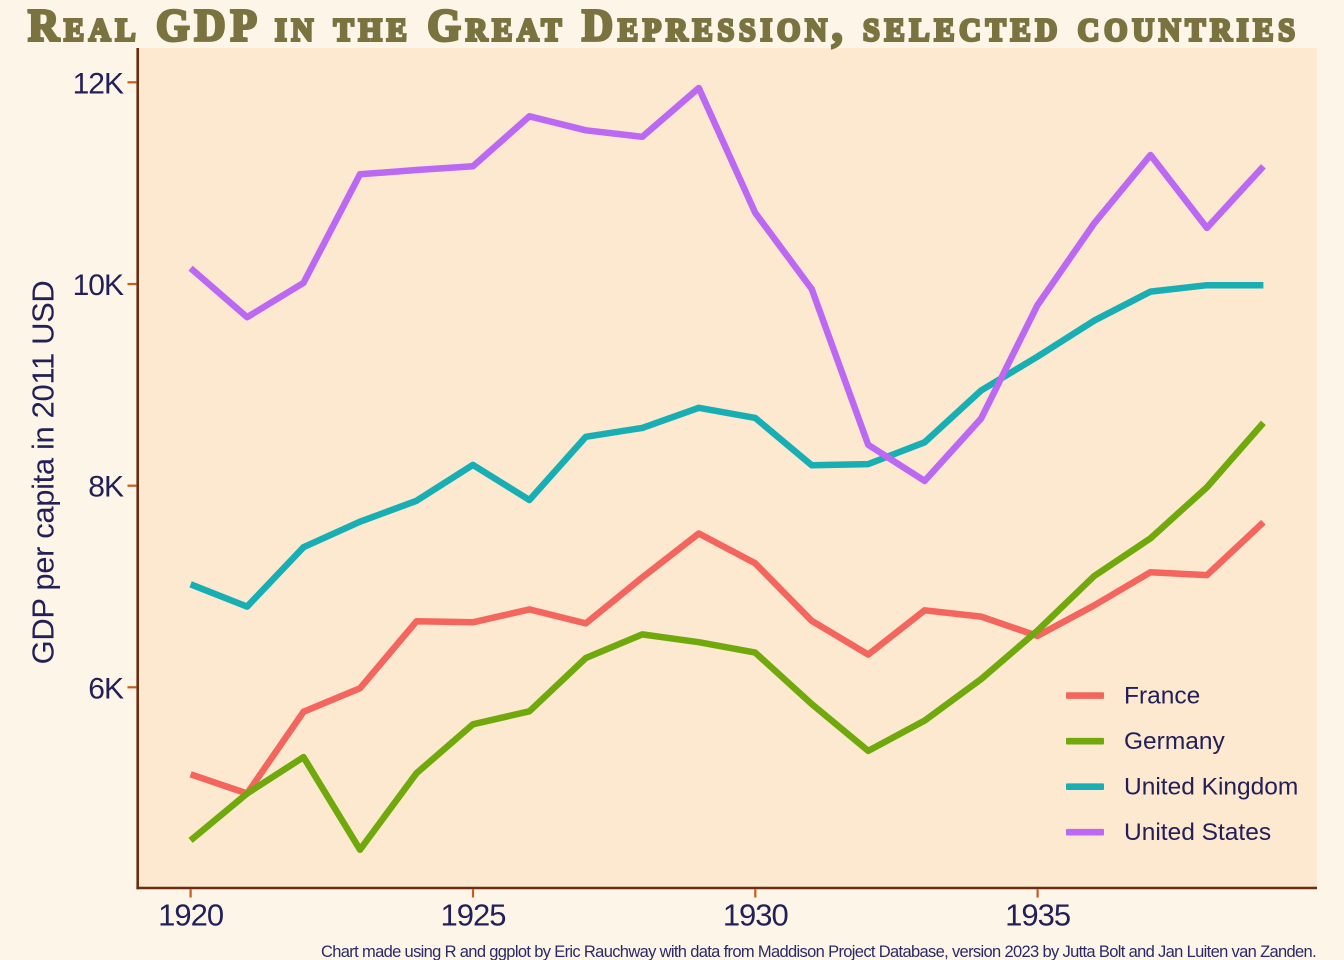 Image resolution: width=1344 pixels, height=960 pixels. I want to click on svg-text: United Kingdom, so click(1211, 787).